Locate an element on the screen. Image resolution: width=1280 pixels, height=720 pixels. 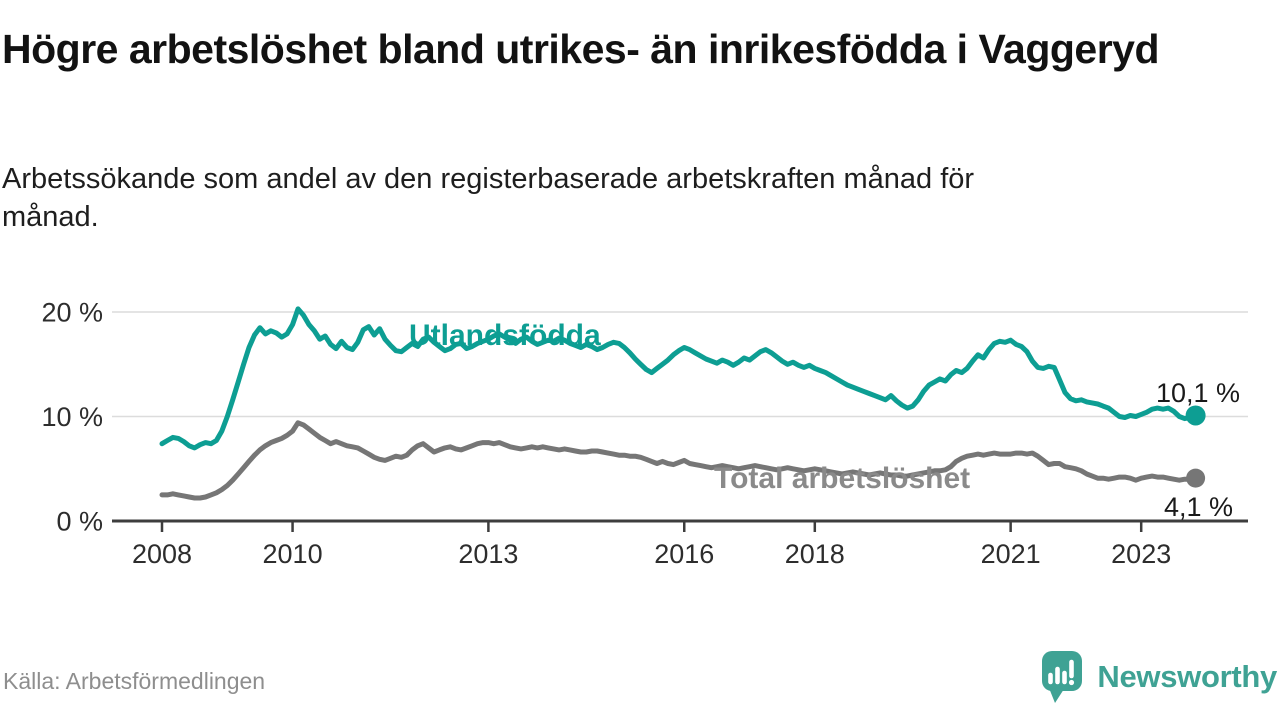
series-inline-label: Total arbetslöshet is located at coordinates (842, 478).